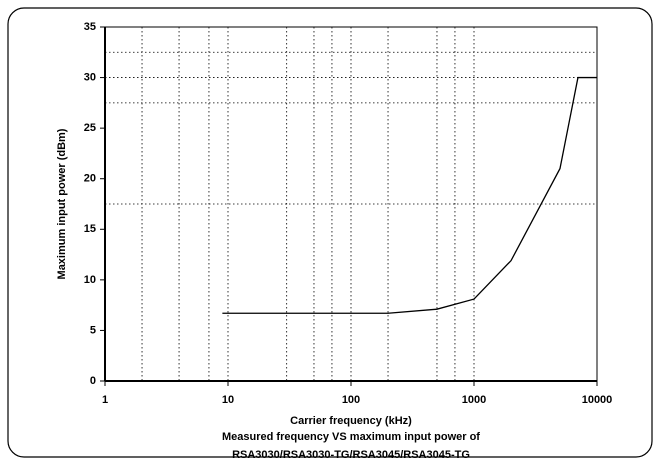  Describe the element at coordinates (228, 400) in the screenshot. I see `x-tick-label: 10` at that location.